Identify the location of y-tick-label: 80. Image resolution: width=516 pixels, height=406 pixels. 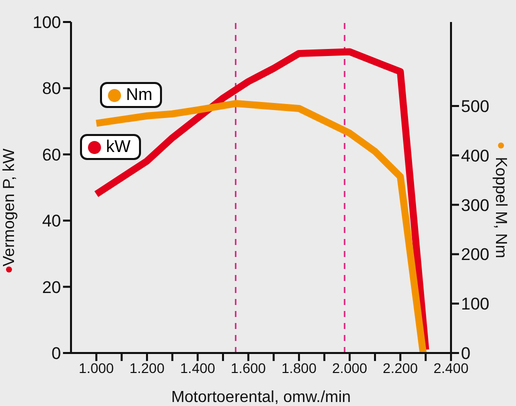
(51, 88).